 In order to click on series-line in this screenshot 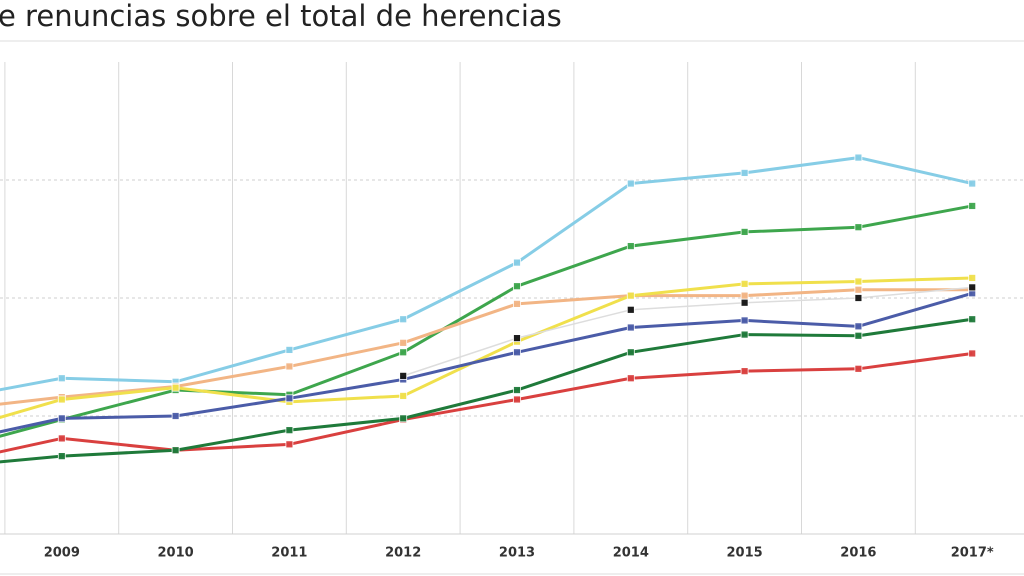, I will do `click(687, 331)`.